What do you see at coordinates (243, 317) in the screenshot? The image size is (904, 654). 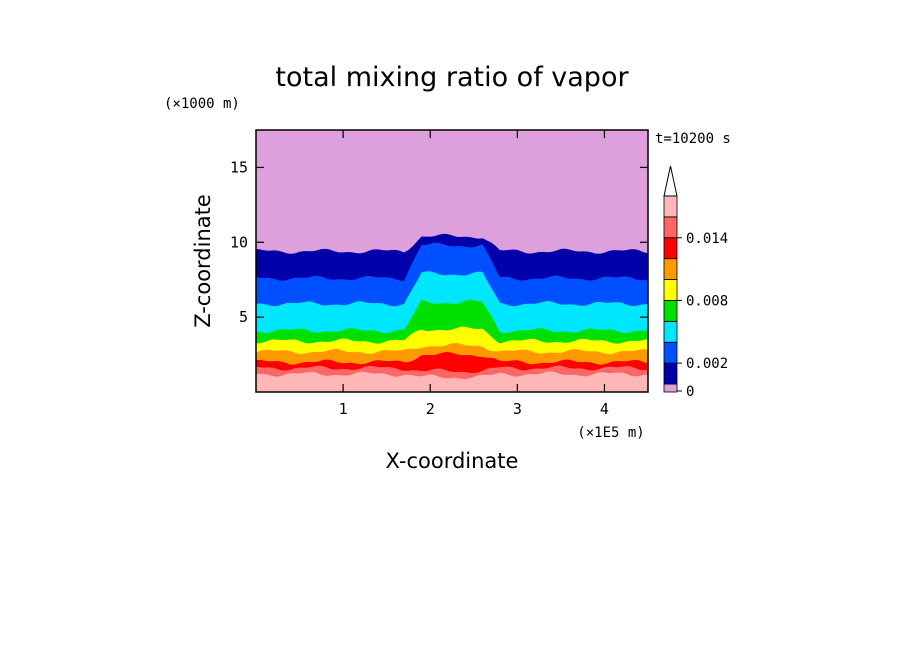 I see `y-tick-label: 5` at bounding box center [243, 317].